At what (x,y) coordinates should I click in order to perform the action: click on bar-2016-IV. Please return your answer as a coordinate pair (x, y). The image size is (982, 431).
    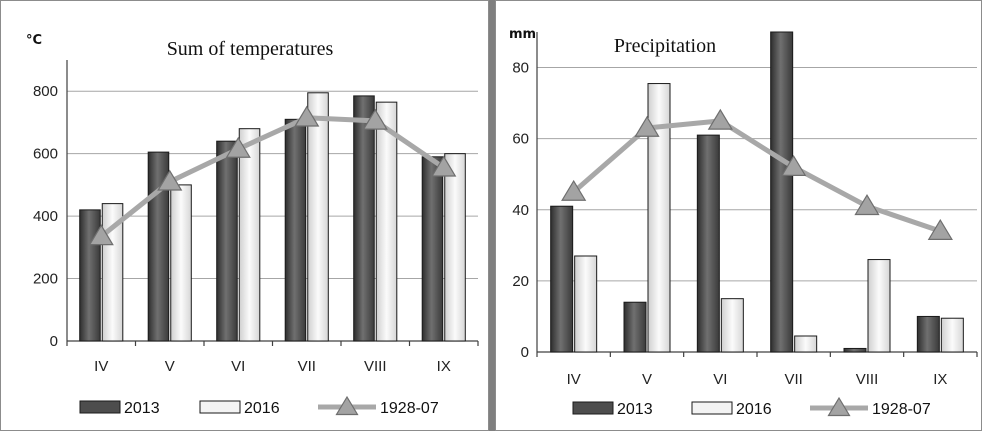
    Looking at the image, I should click on (586, 304).